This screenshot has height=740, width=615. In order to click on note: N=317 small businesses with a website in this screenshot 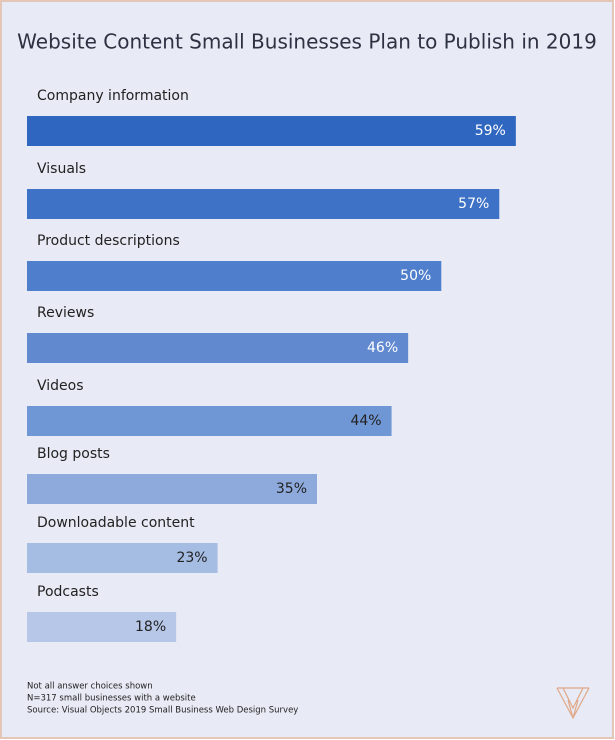, I will do `click(111, 699)`.